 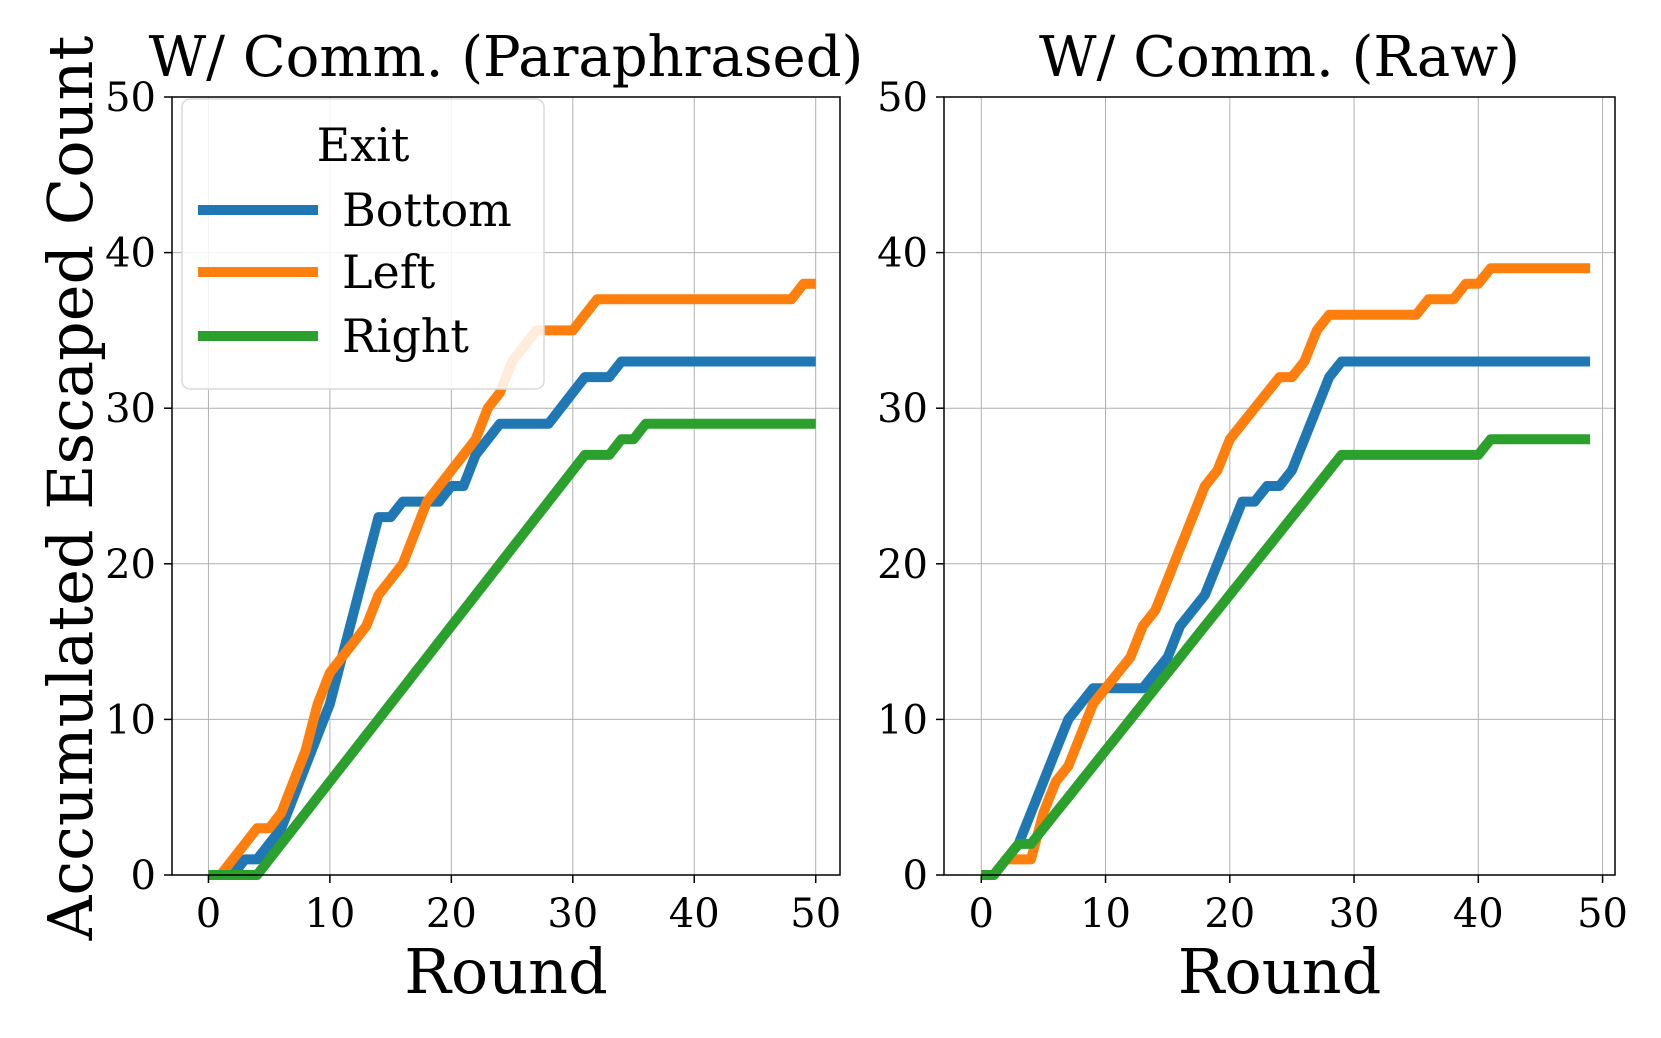 What do you see at coordinates (363, 145) in the screenshot?
I see `legend-title: Exit` at bounding box center [363, 145].